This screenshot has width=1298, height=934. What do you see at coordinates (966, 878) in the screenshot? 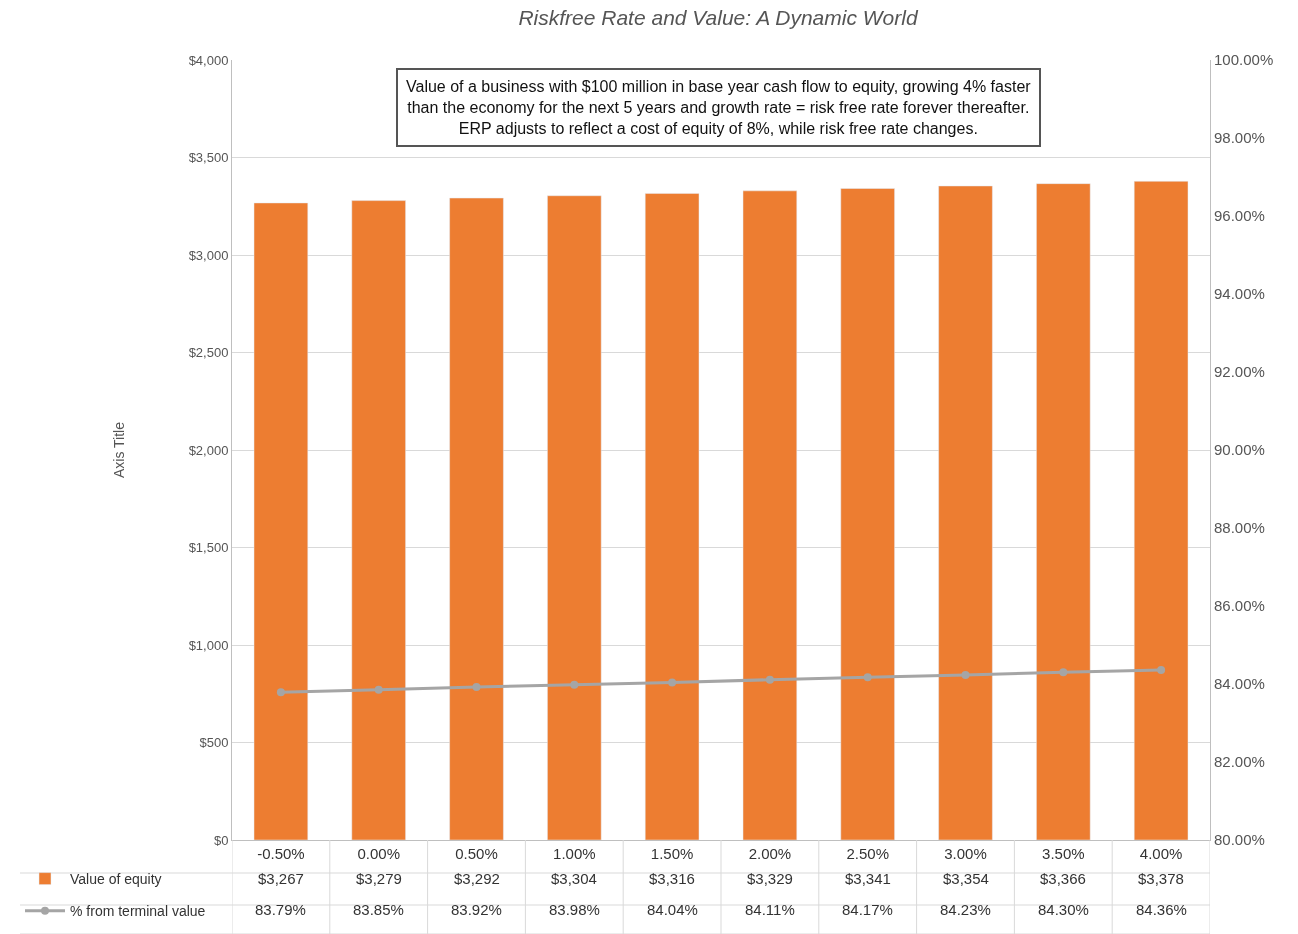
I see `data-label: $3,354` at bounding box center [966, 878].